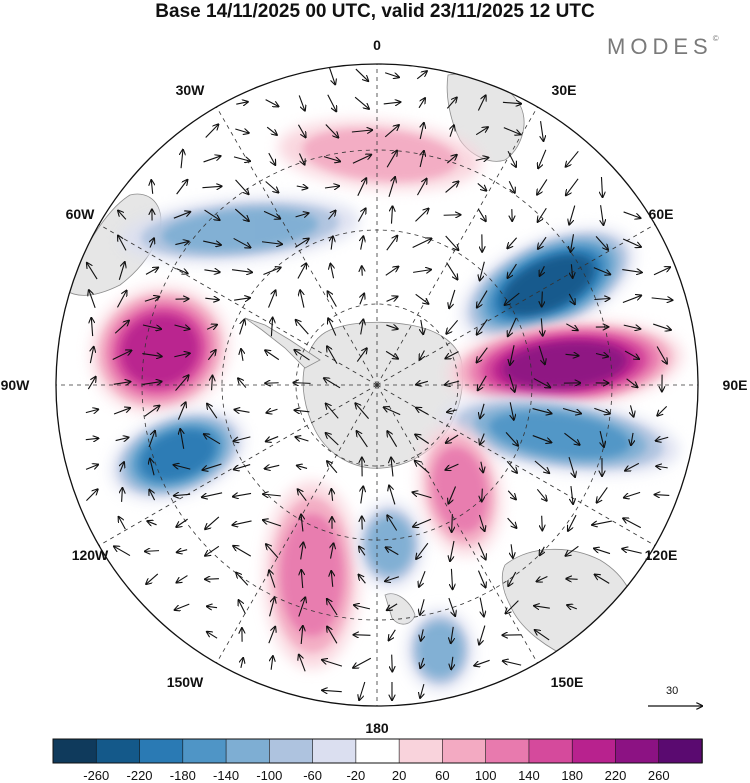  Describe the element at coordinates (564, 90) in the screenshot. I see `longitude-label: 30E` at that location.